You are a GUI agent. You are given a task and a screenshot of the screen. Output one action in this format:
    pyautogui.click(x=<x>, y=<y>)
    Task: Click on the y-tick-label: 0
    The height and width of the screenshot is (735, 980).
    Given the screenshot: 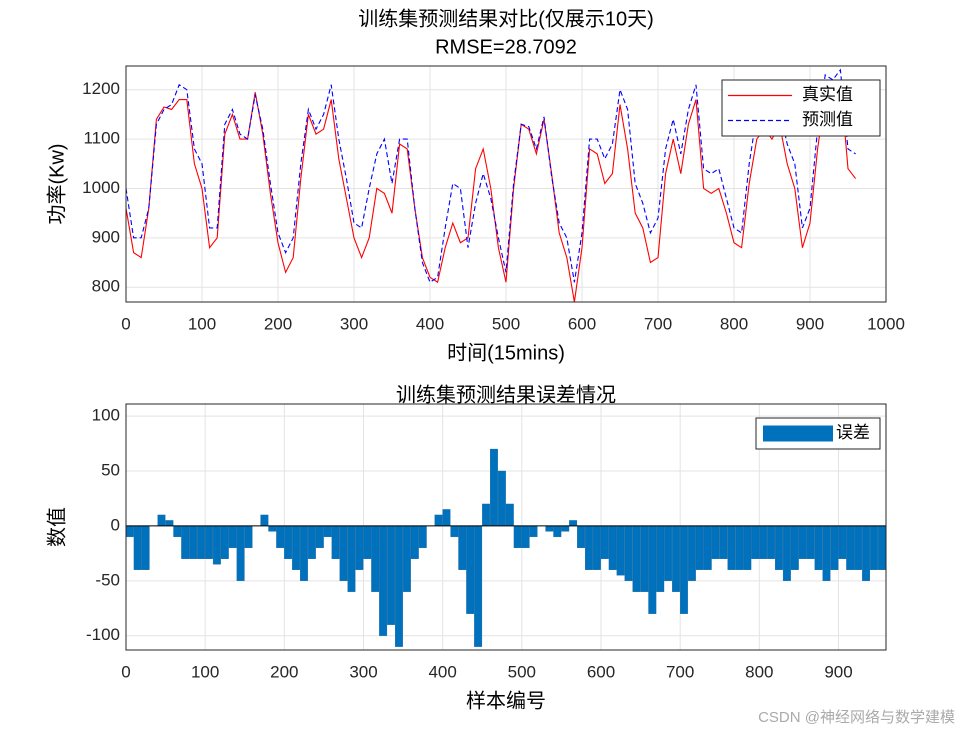 What is the action you would take?
    pyautogui.click(x=115, y=524)
    